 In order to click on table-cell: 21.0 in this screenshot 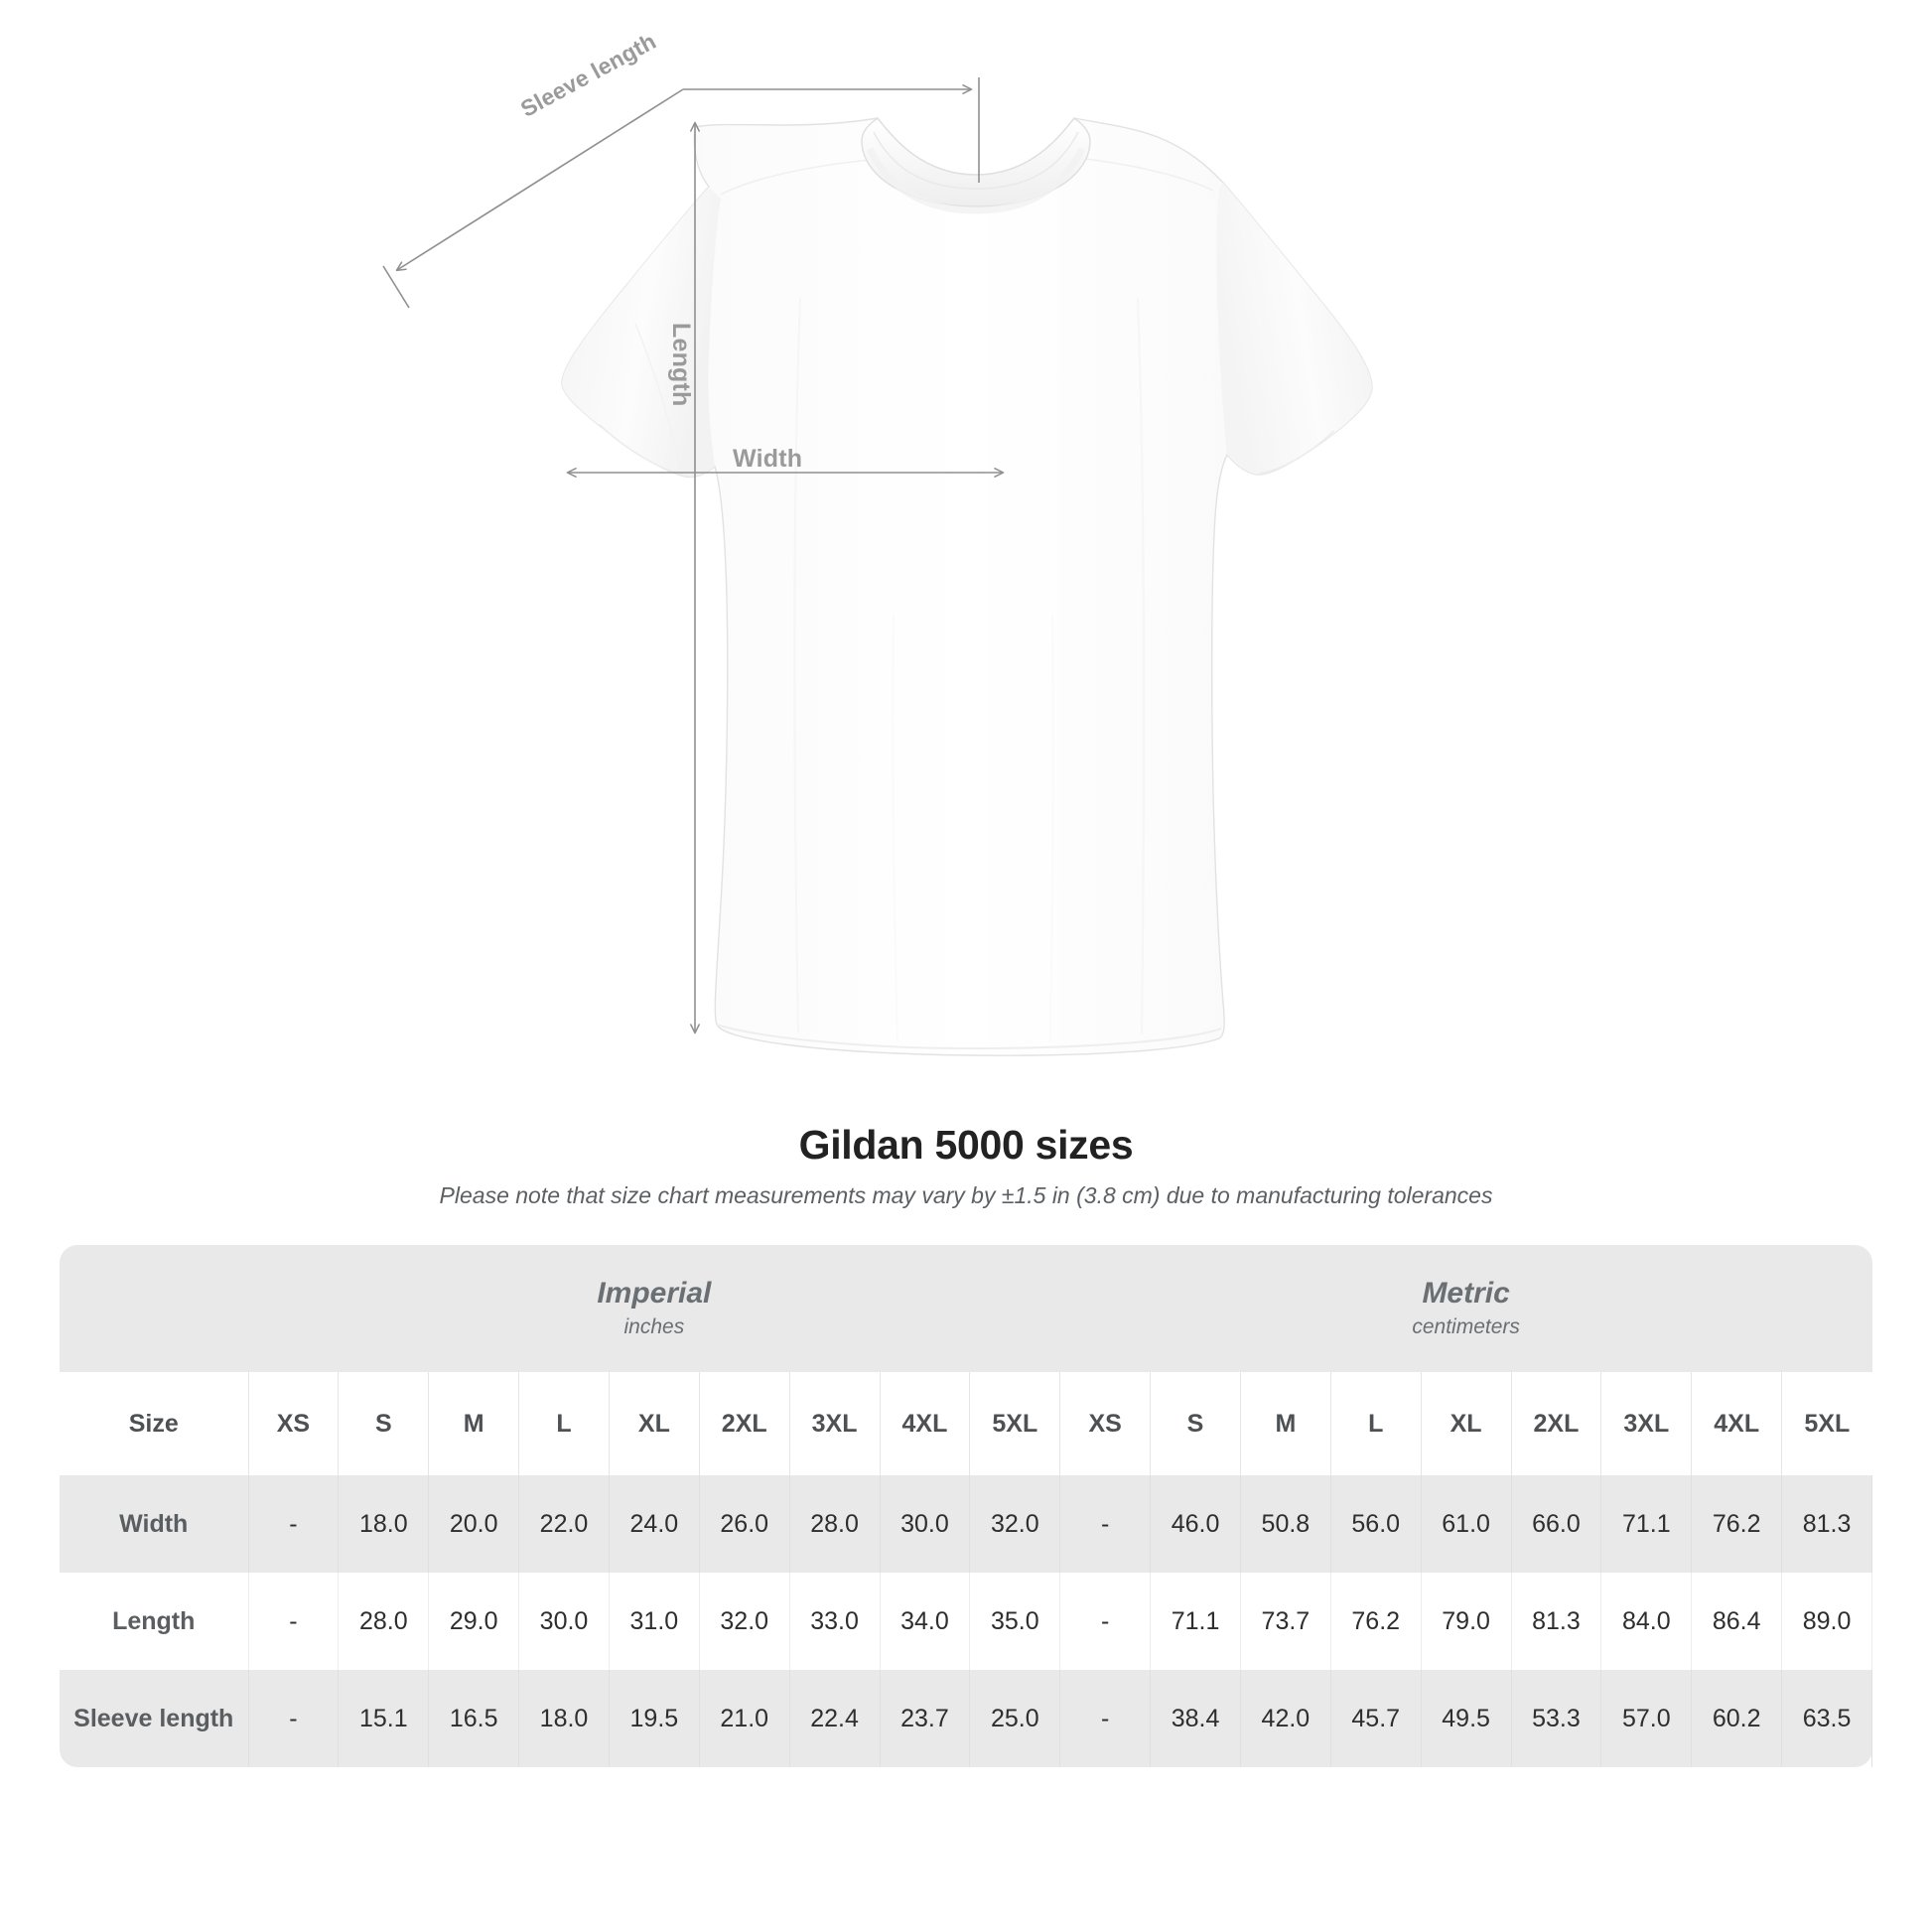, I will do `click(744, 1719)`.